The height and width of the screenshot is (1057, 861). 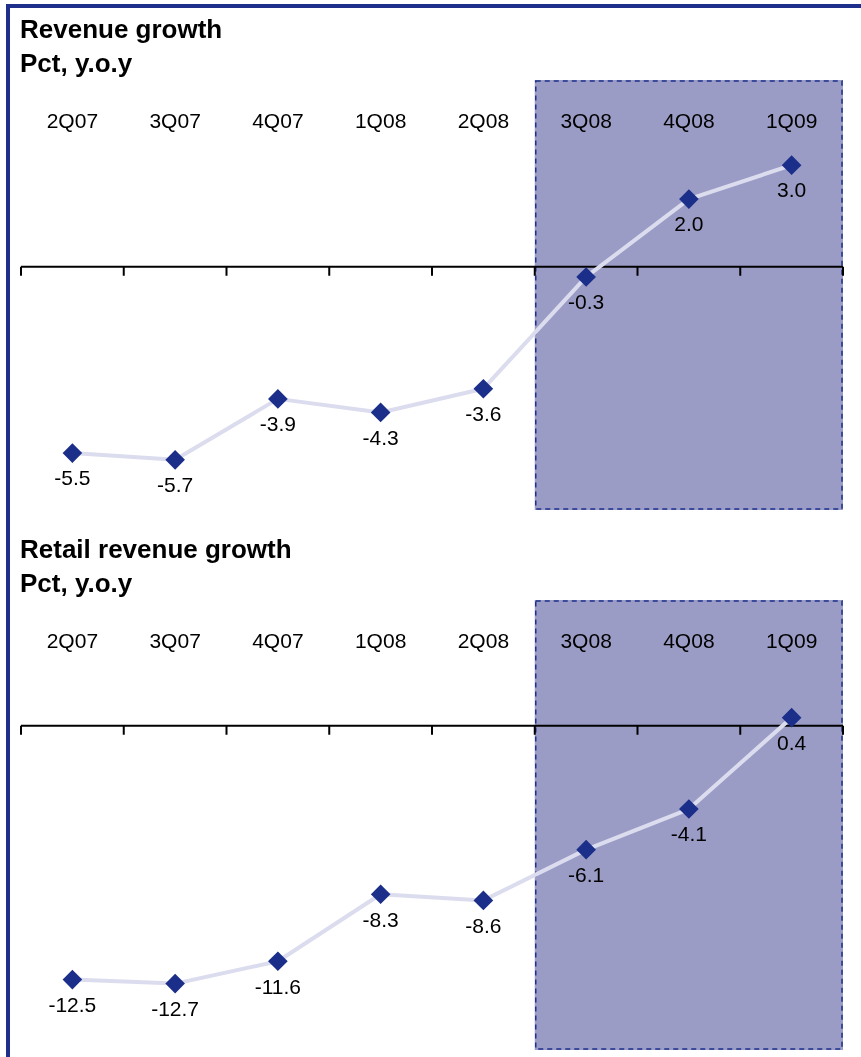 I want to click on chart-title: Retail revenue growth, so click(x=156, y=549).